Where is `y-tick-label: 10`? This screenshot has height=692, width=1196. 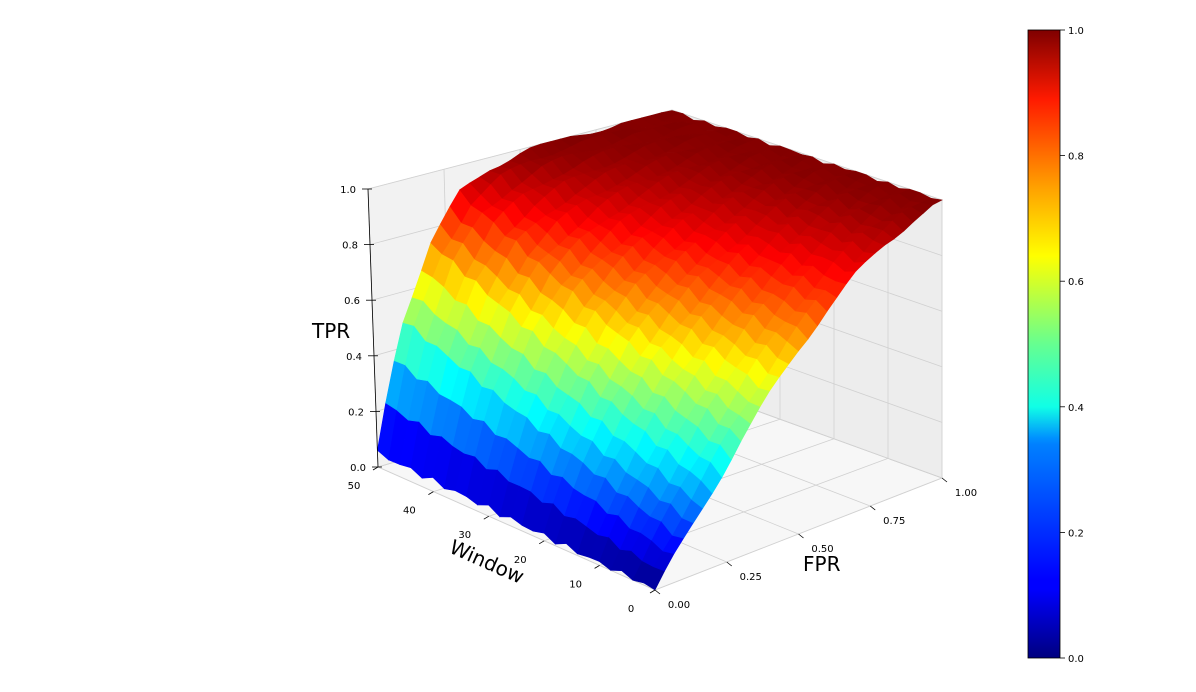 y-tick-label: 10 is located at coordinates (575, 584).